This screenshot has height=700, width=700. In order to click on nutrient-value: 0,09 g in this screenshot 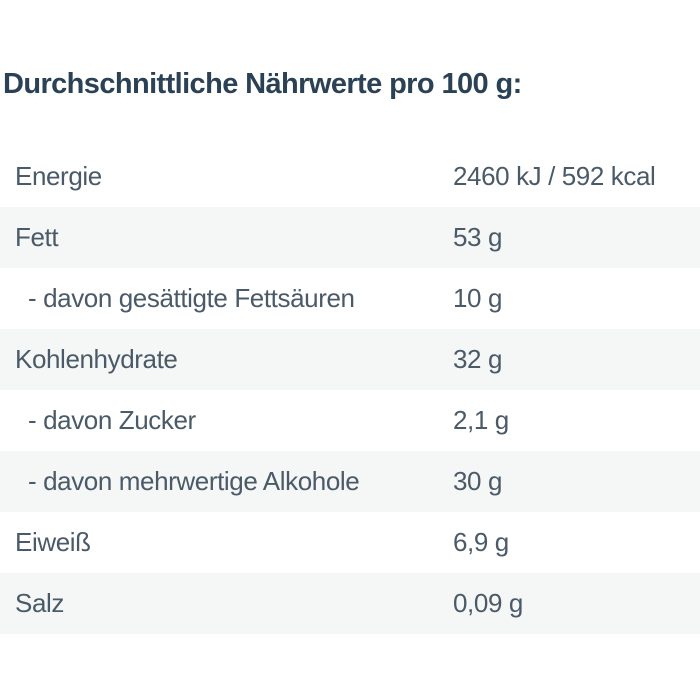, I will do `click(488, 603)`.